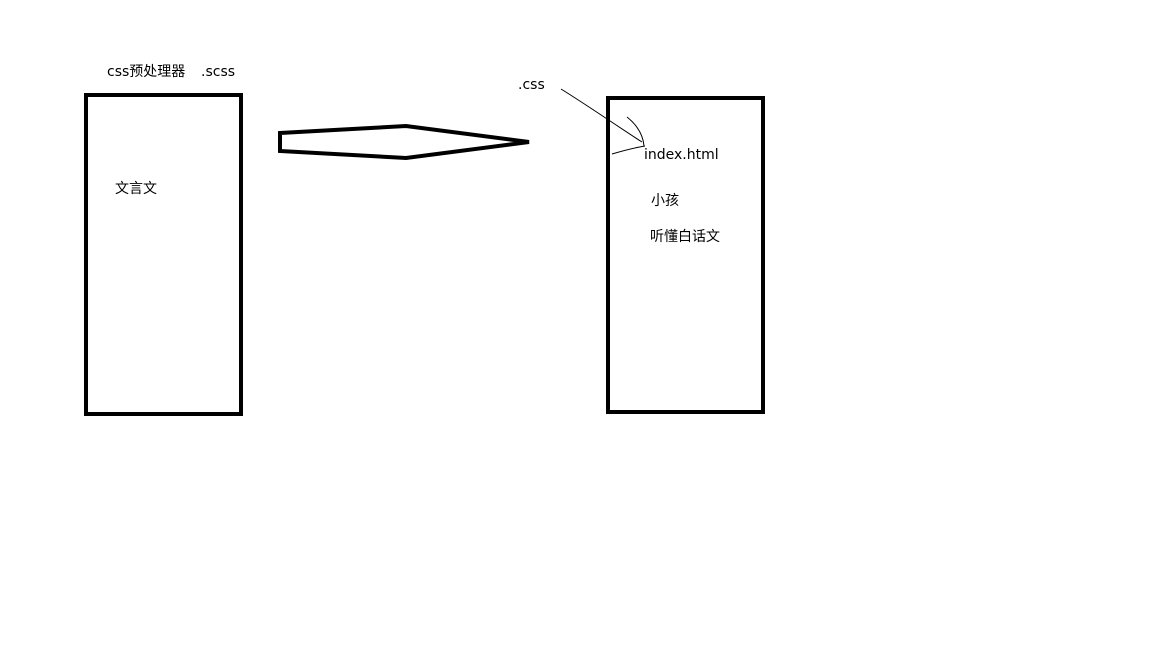 The width and height of the screenshot is (1152, 648). I want to click on output-line-child: 小孩, so click(665, 201).